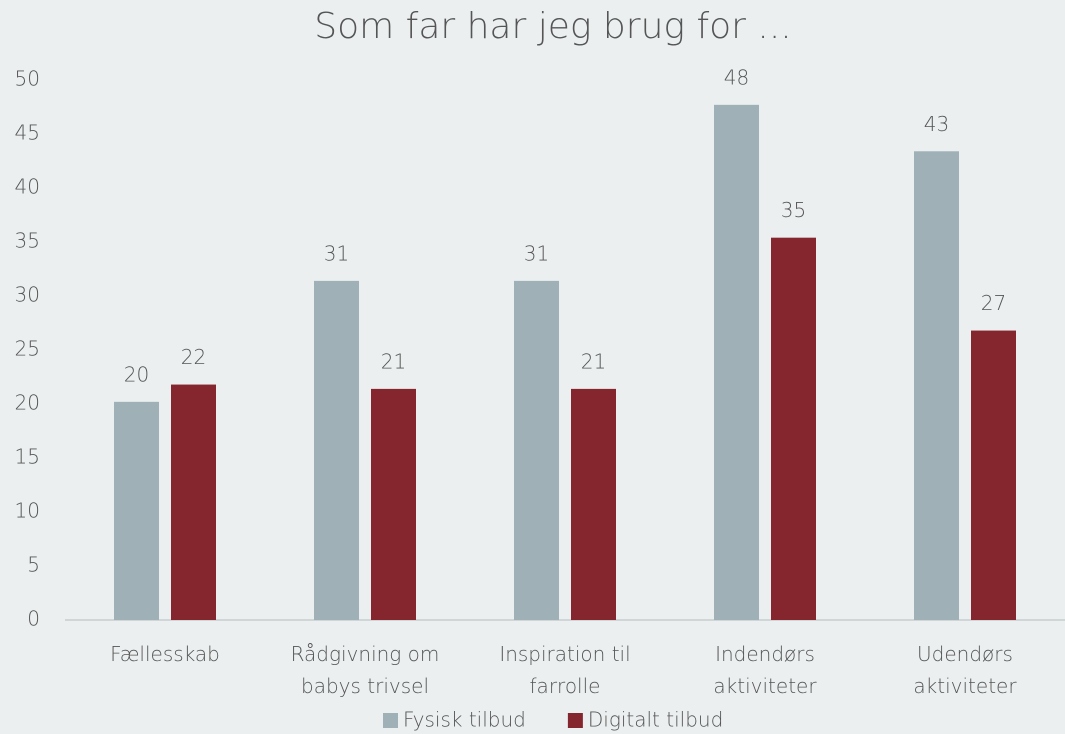  What do you see at coordinates (736, 77) in the screenshot?
I see `data-label: 48` at bounding box center [736, 77].